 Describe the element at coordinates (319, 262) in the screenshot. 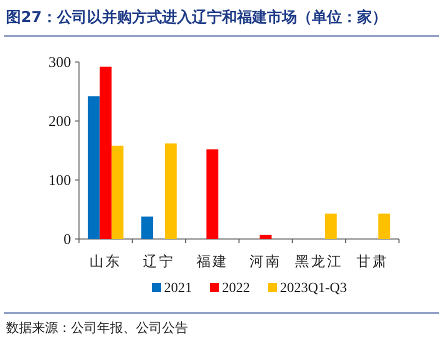

I see `x-tick-label: 黑龙江` at that location.